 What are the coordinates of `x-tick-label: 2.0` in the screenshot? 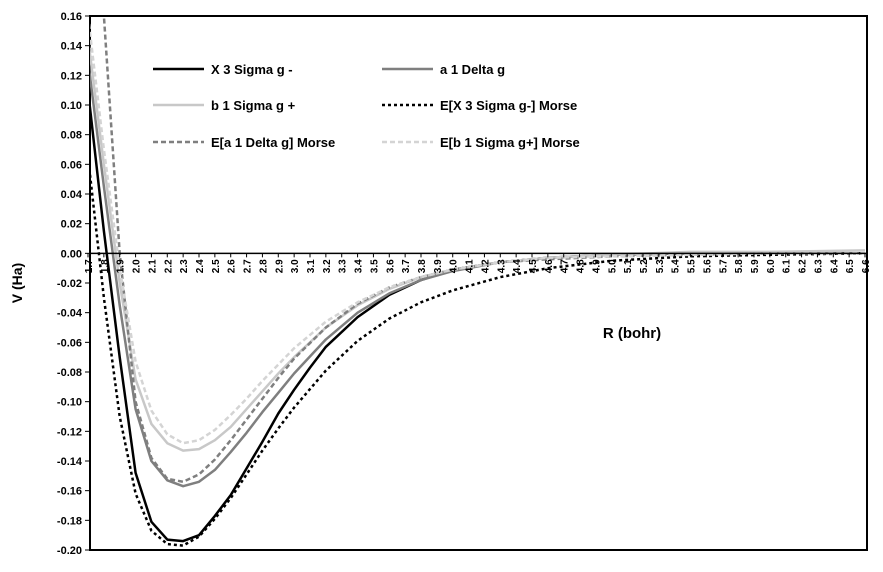 It's located at (137, 266).